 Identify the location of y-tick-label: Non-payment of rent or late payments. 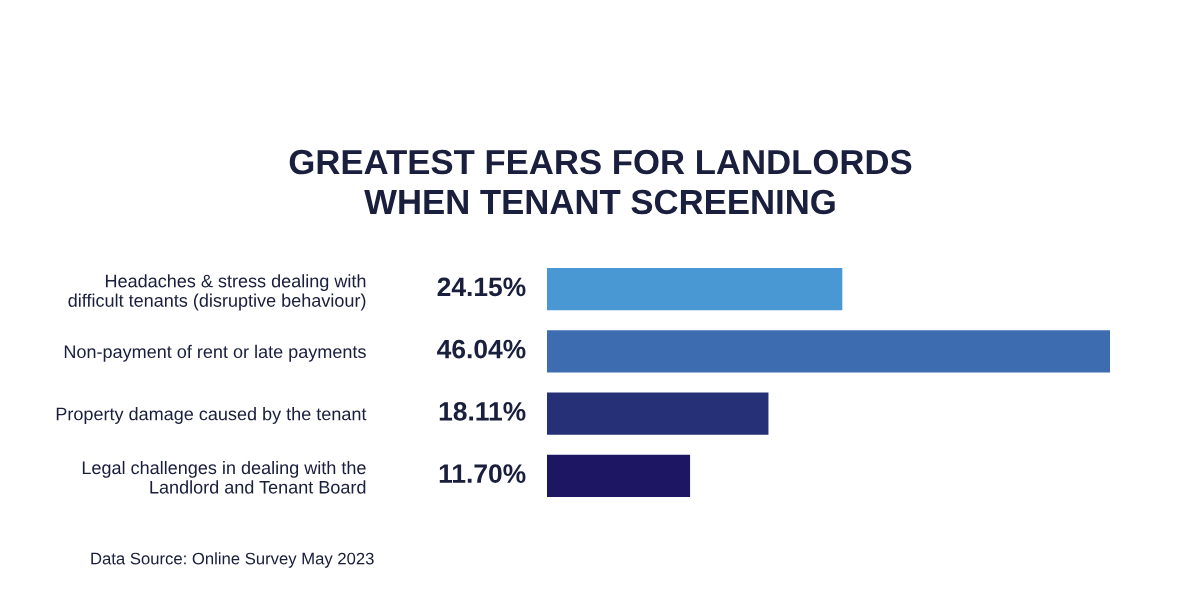
(215, 353).